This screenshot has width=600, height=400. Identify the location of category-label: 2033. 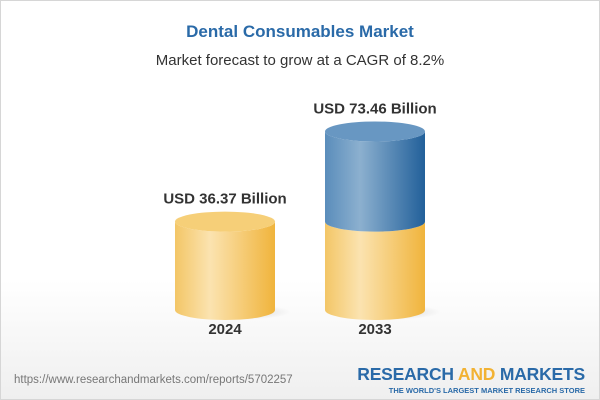
(374, 329).